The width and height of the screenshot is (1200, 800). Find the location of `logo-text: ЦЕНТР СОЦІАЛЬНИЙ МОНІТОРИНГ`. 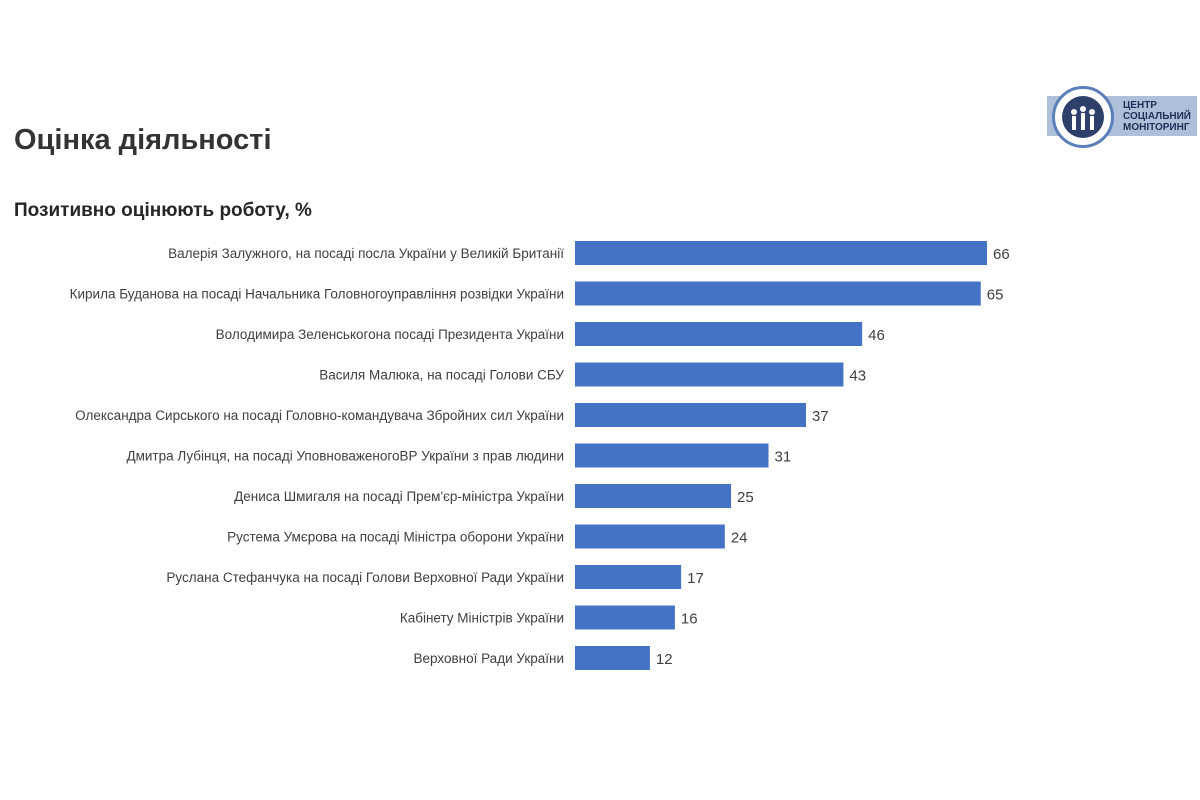

logo-text: ЦЕНТР СОЦІАЛЬНИЙ МОНІТОРИНГ is located at coordinates (1157, 116).